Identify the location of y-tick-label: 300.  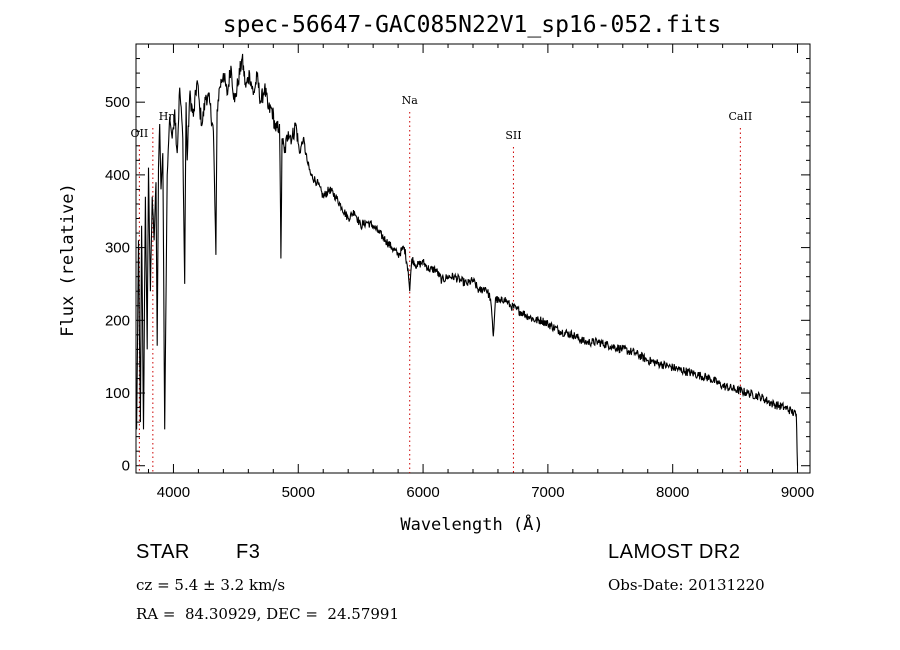
(117, 248).